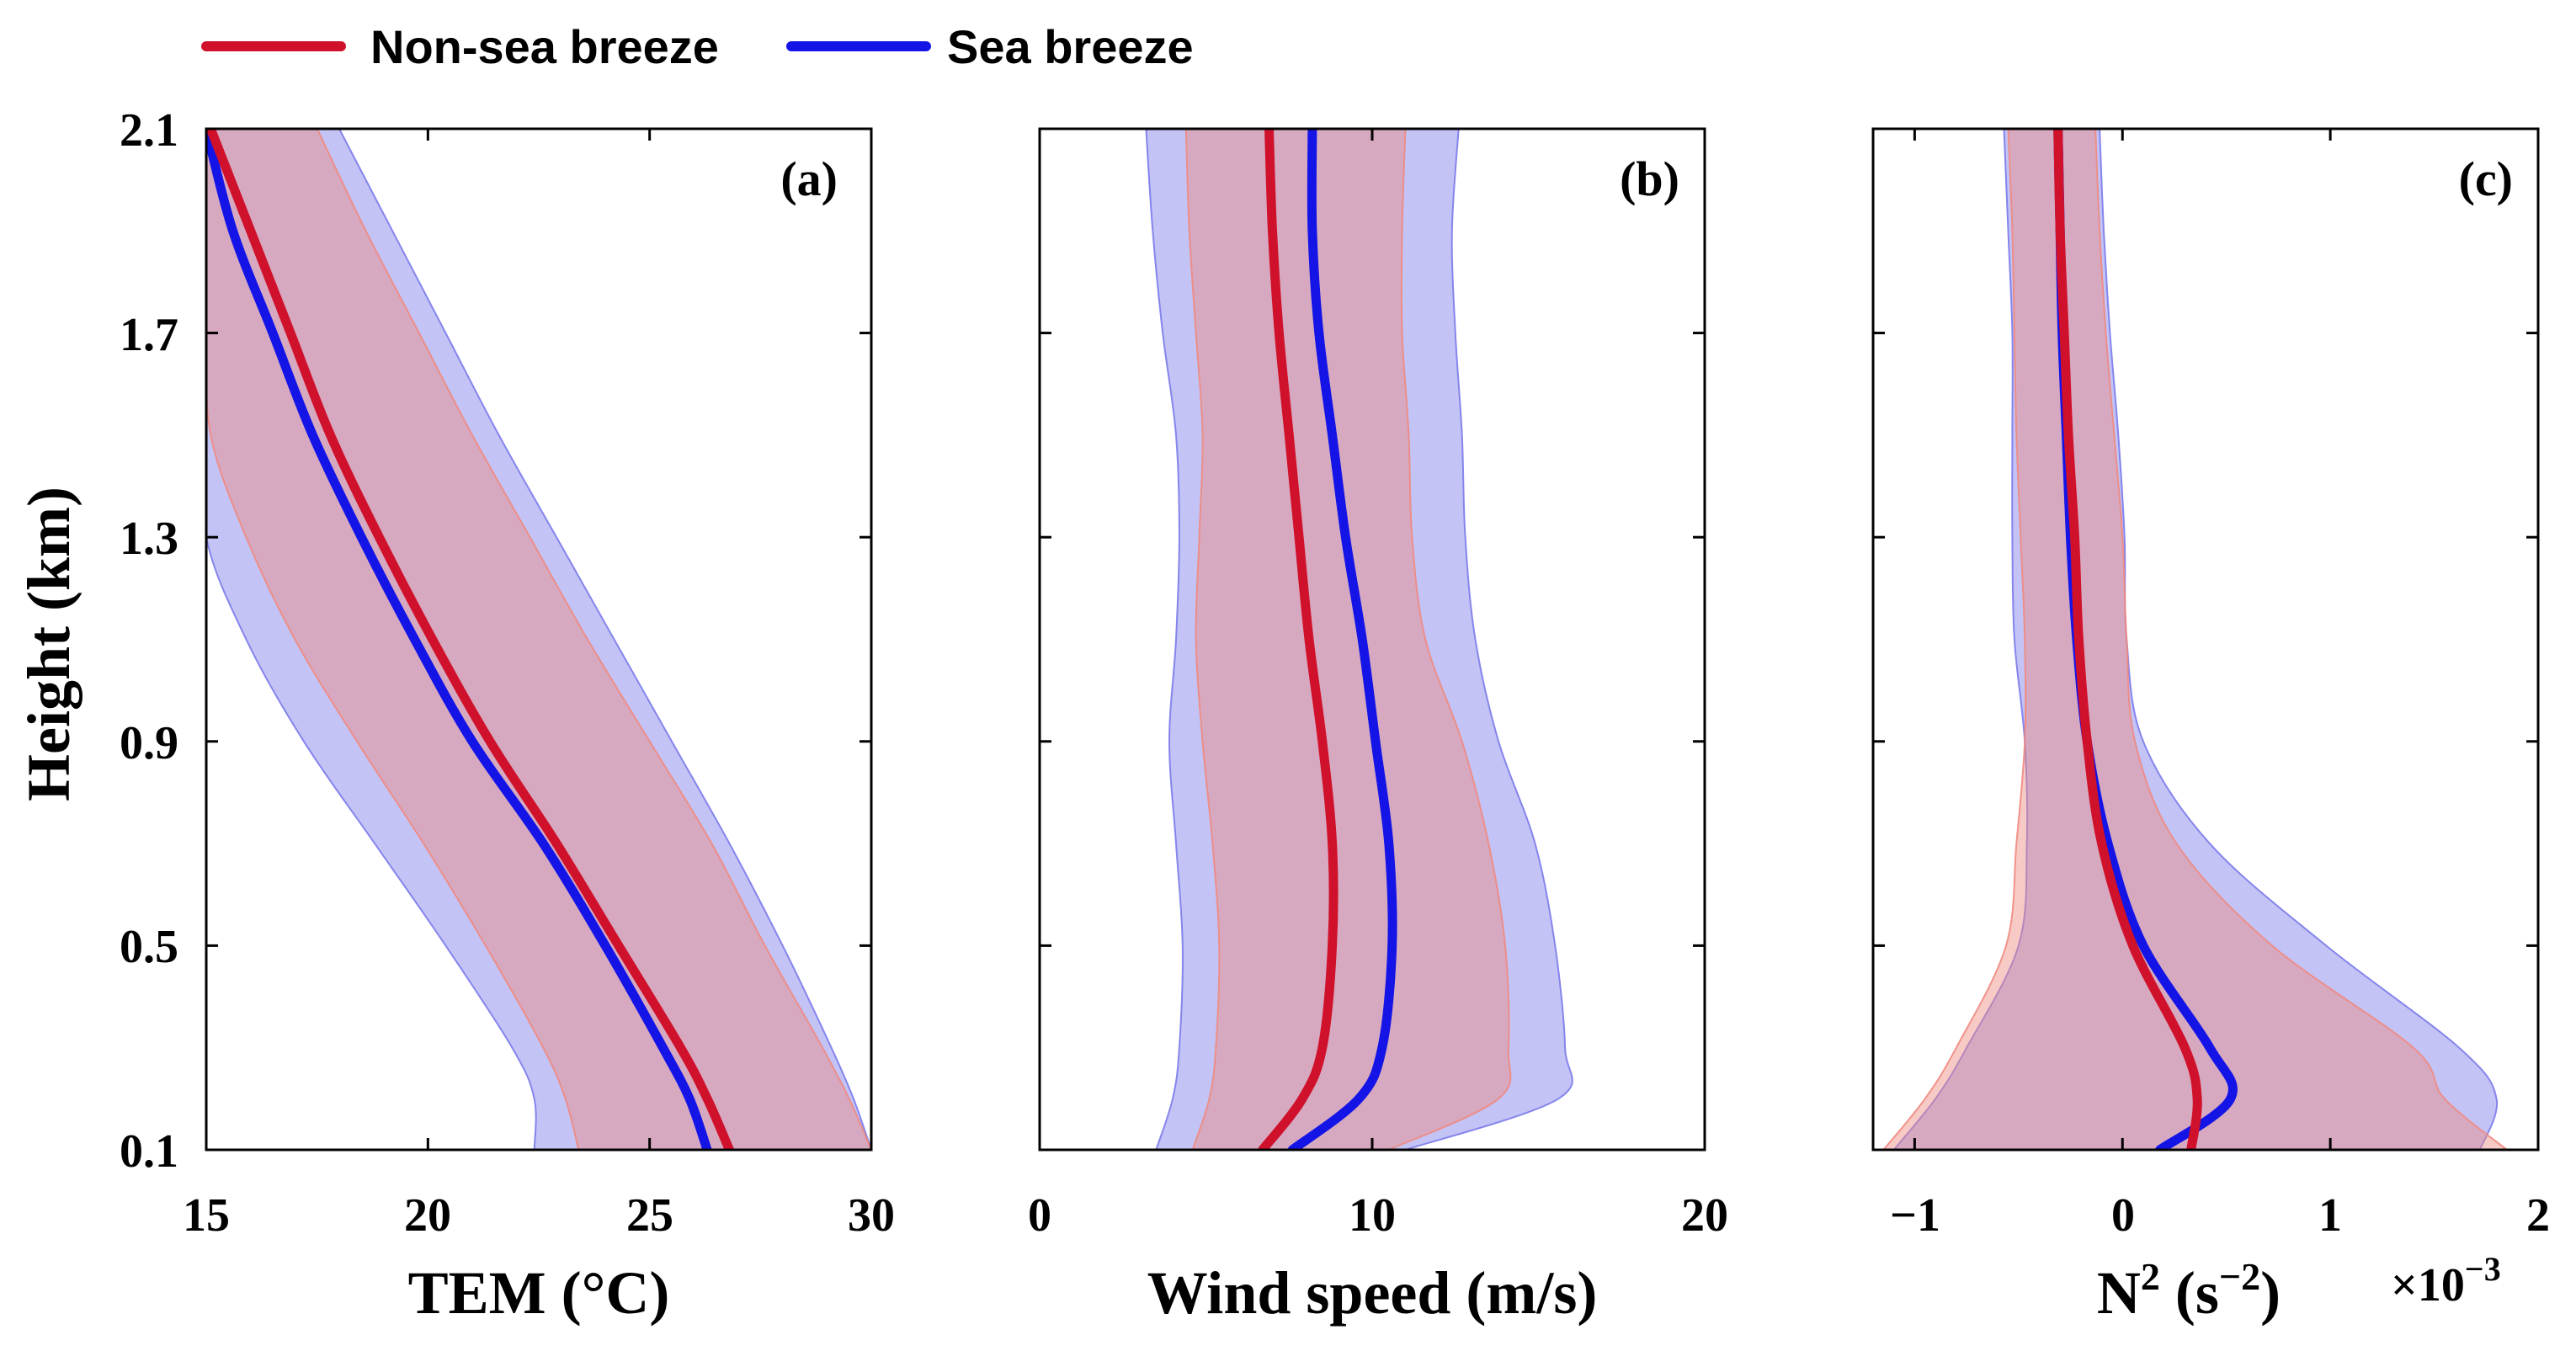 Image resolution: width=2576 pixels, height=1367 pixels. What do you see at coordinates (2483, 1269) in the screenshot?
I see `panel-c-multiplier-exp: −3` at bounding box center [2483, 1269].